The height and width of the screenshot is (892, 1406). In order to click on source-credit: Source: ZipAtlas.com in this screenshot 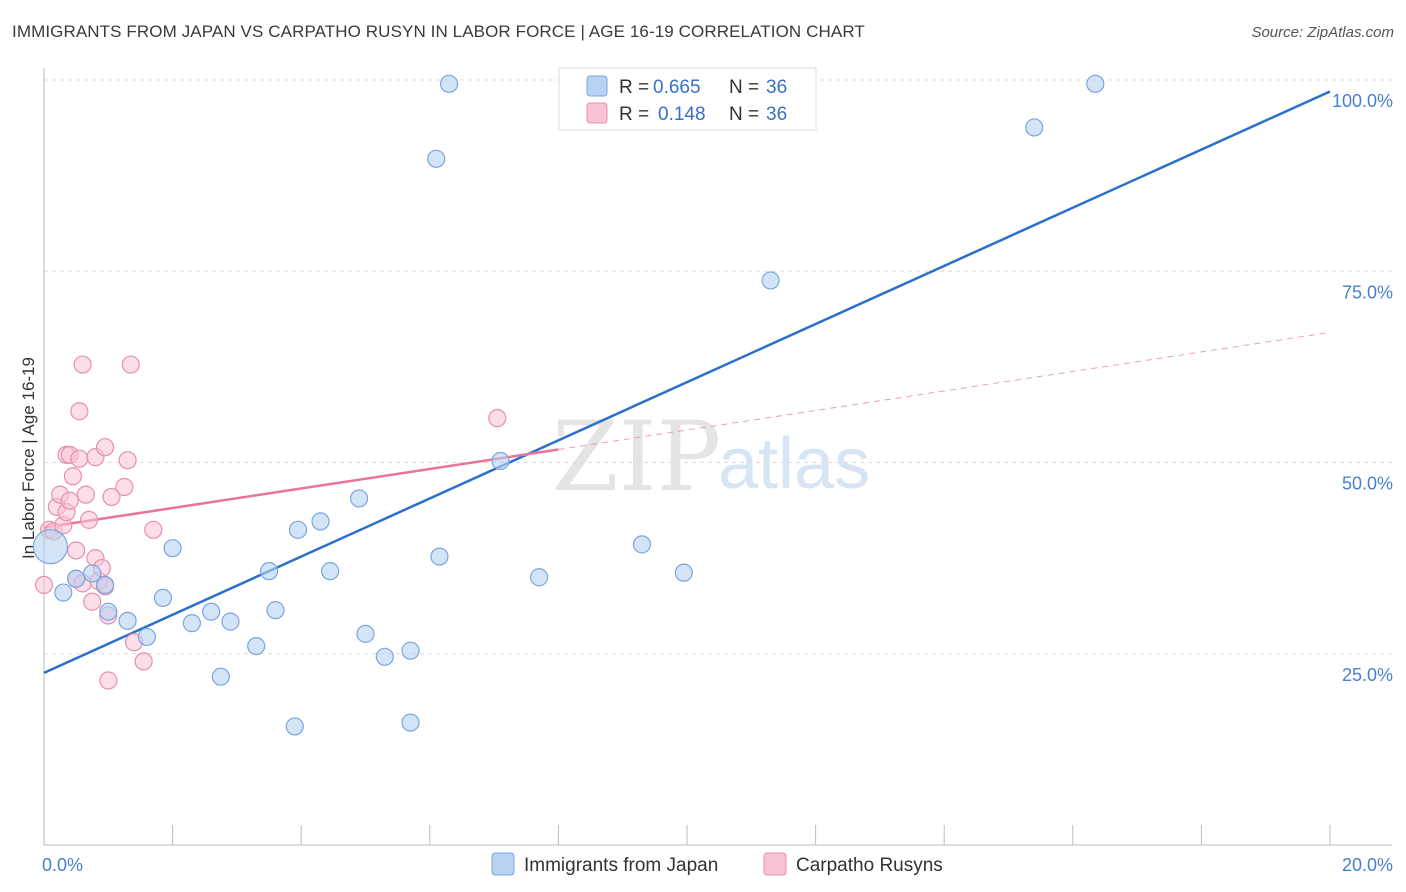, I will do `click(1322, 32)`.